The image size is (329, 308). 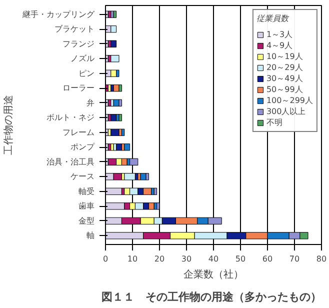 I want to click on legend-title: 従業員数, so click(x=273, y=18).